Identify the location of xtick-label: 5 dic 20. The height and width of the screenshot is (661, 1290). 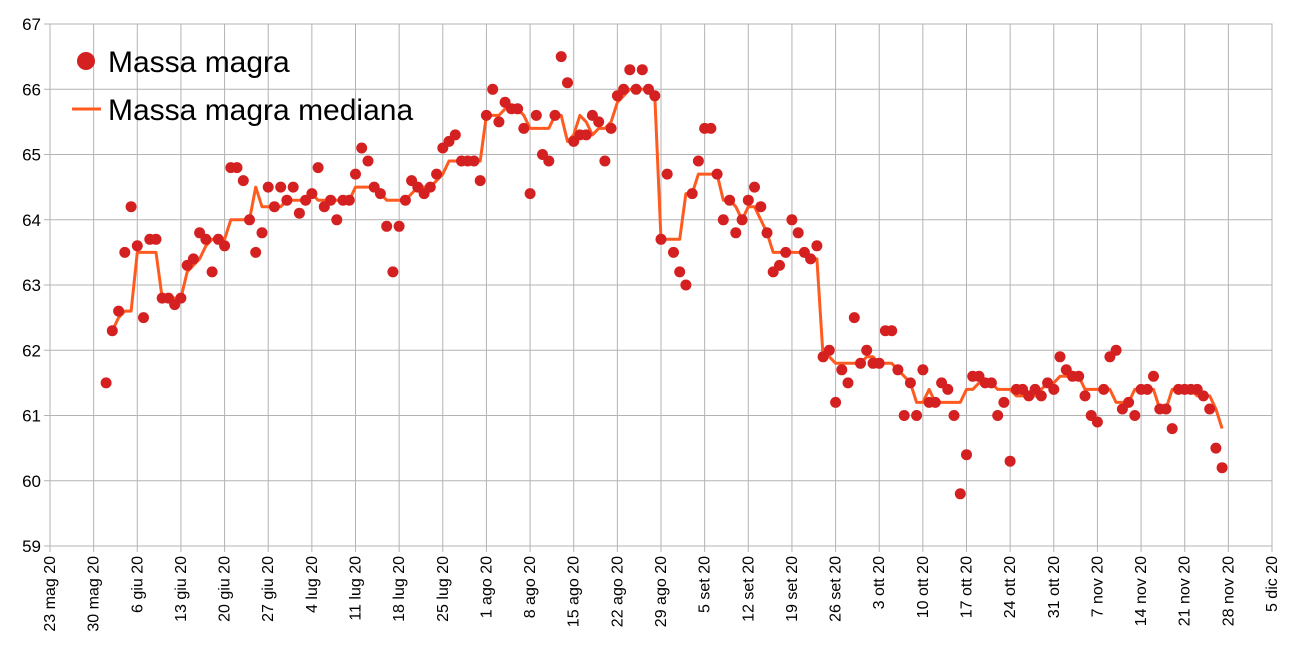
(1272, 584).